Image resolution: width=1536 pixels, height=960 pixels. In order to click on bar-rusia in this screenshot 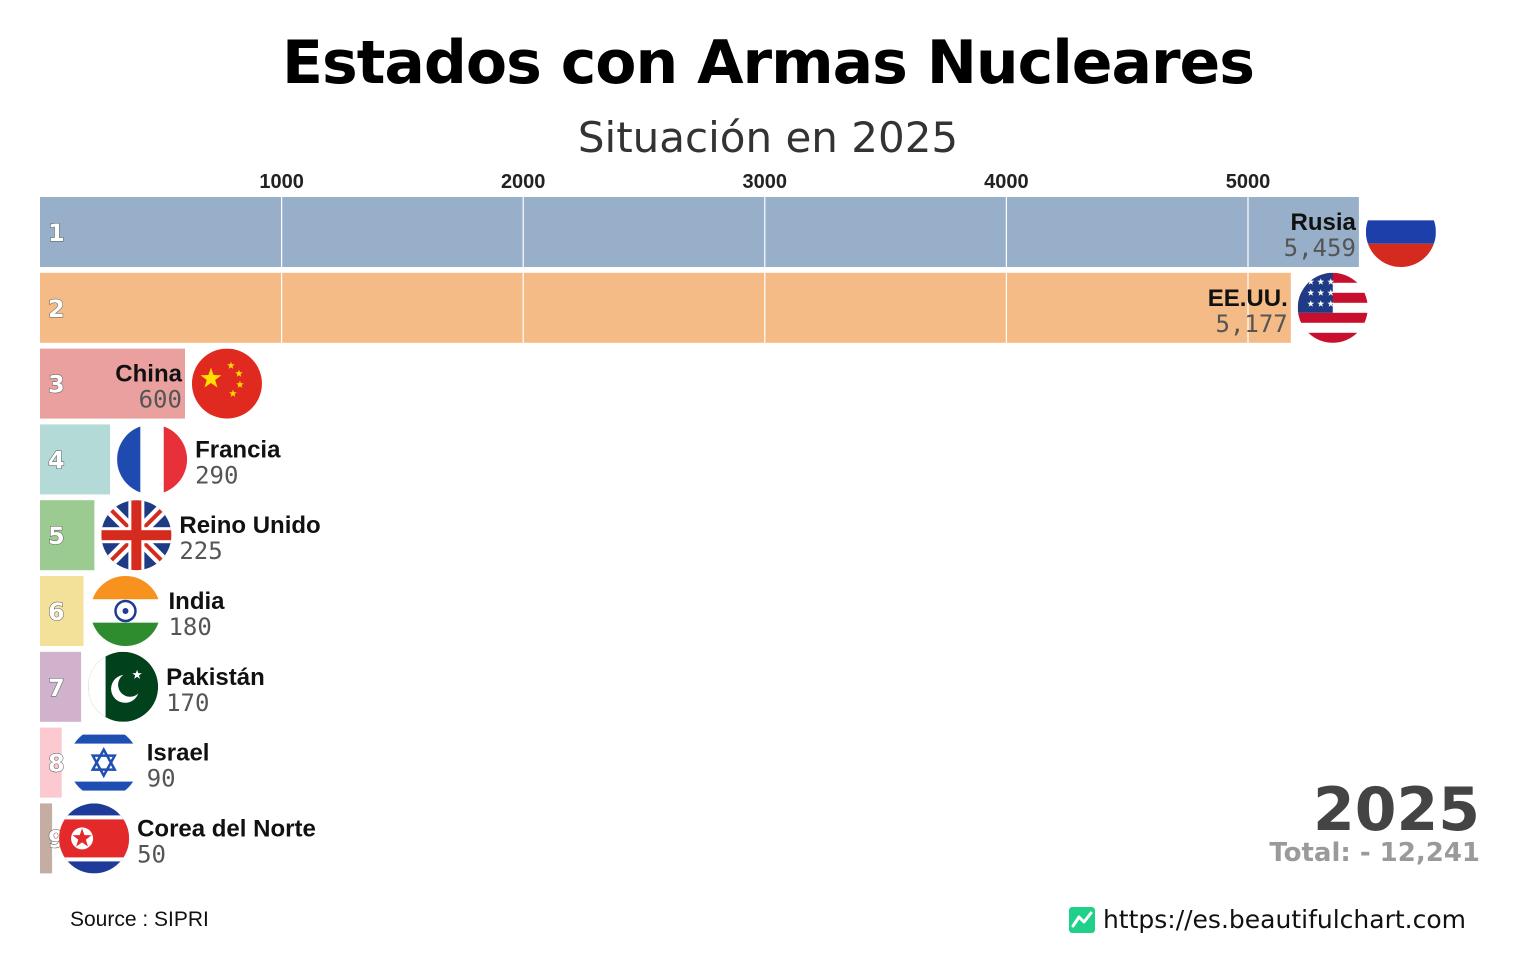, I will do `click(699, 232)`.